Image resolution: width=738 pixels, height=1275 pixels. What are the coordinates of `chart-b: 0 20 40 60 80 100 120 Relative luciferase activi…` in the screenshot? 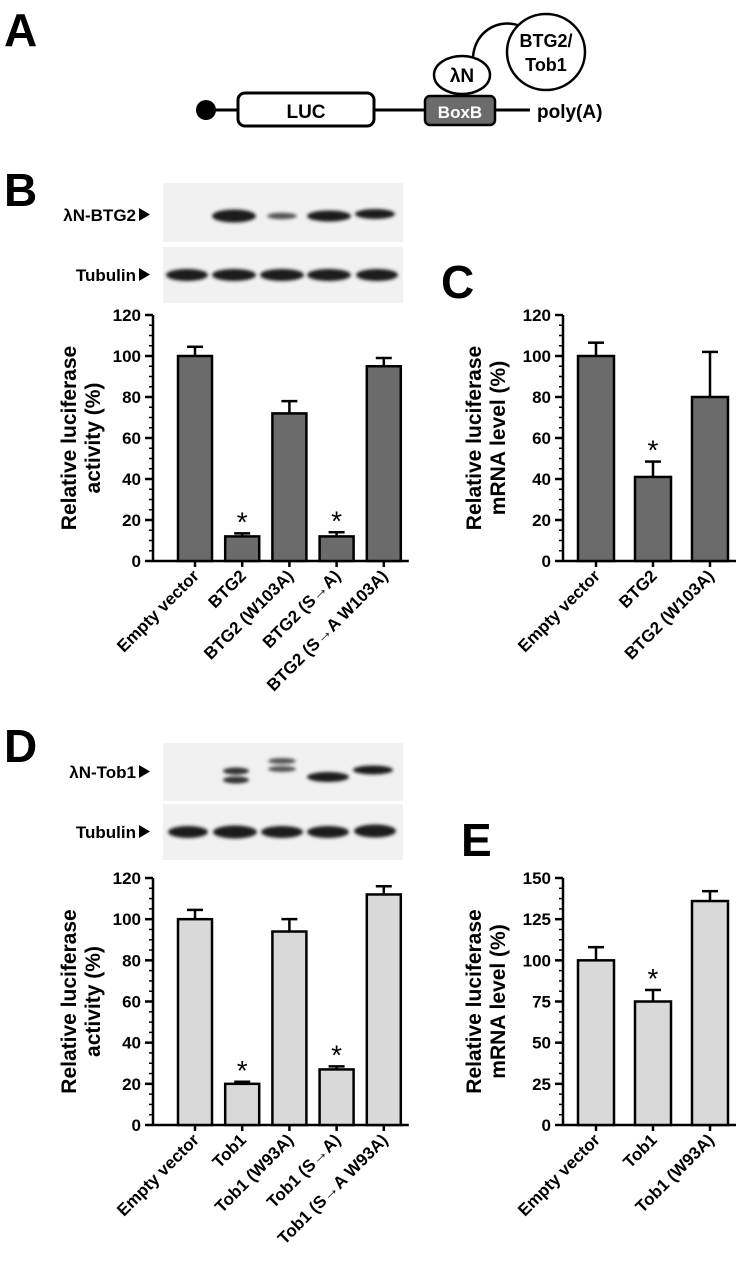 It's located at (233, 500).